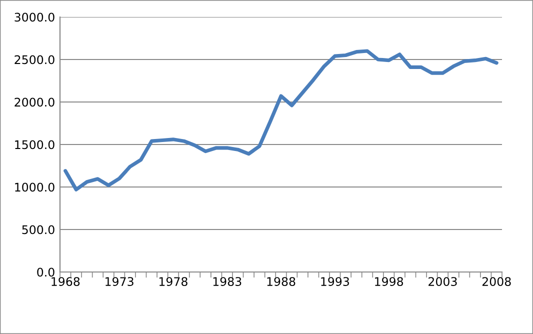 The width and height of the screenshot is (533, 334). I want to click on y-tick-label: 500.0, so click(38, 229).